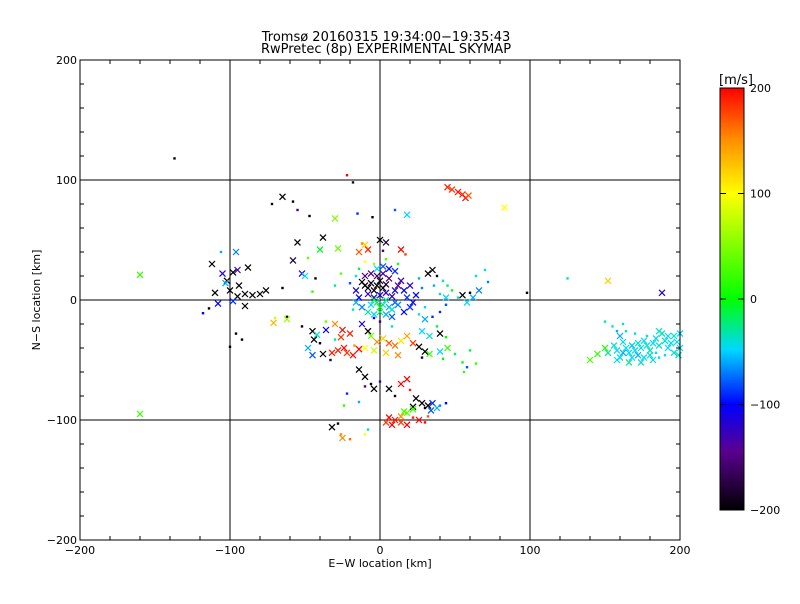  What do you see at coordinates (680, 550) in the screenshot?
I see `x-tick-label: 200` at bounding box center [680, 550].